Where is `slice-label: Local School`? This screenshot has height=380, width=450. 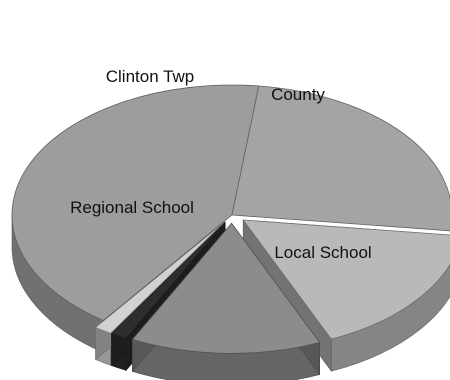 slice-label: Local School is located at coordinates (322, 252).